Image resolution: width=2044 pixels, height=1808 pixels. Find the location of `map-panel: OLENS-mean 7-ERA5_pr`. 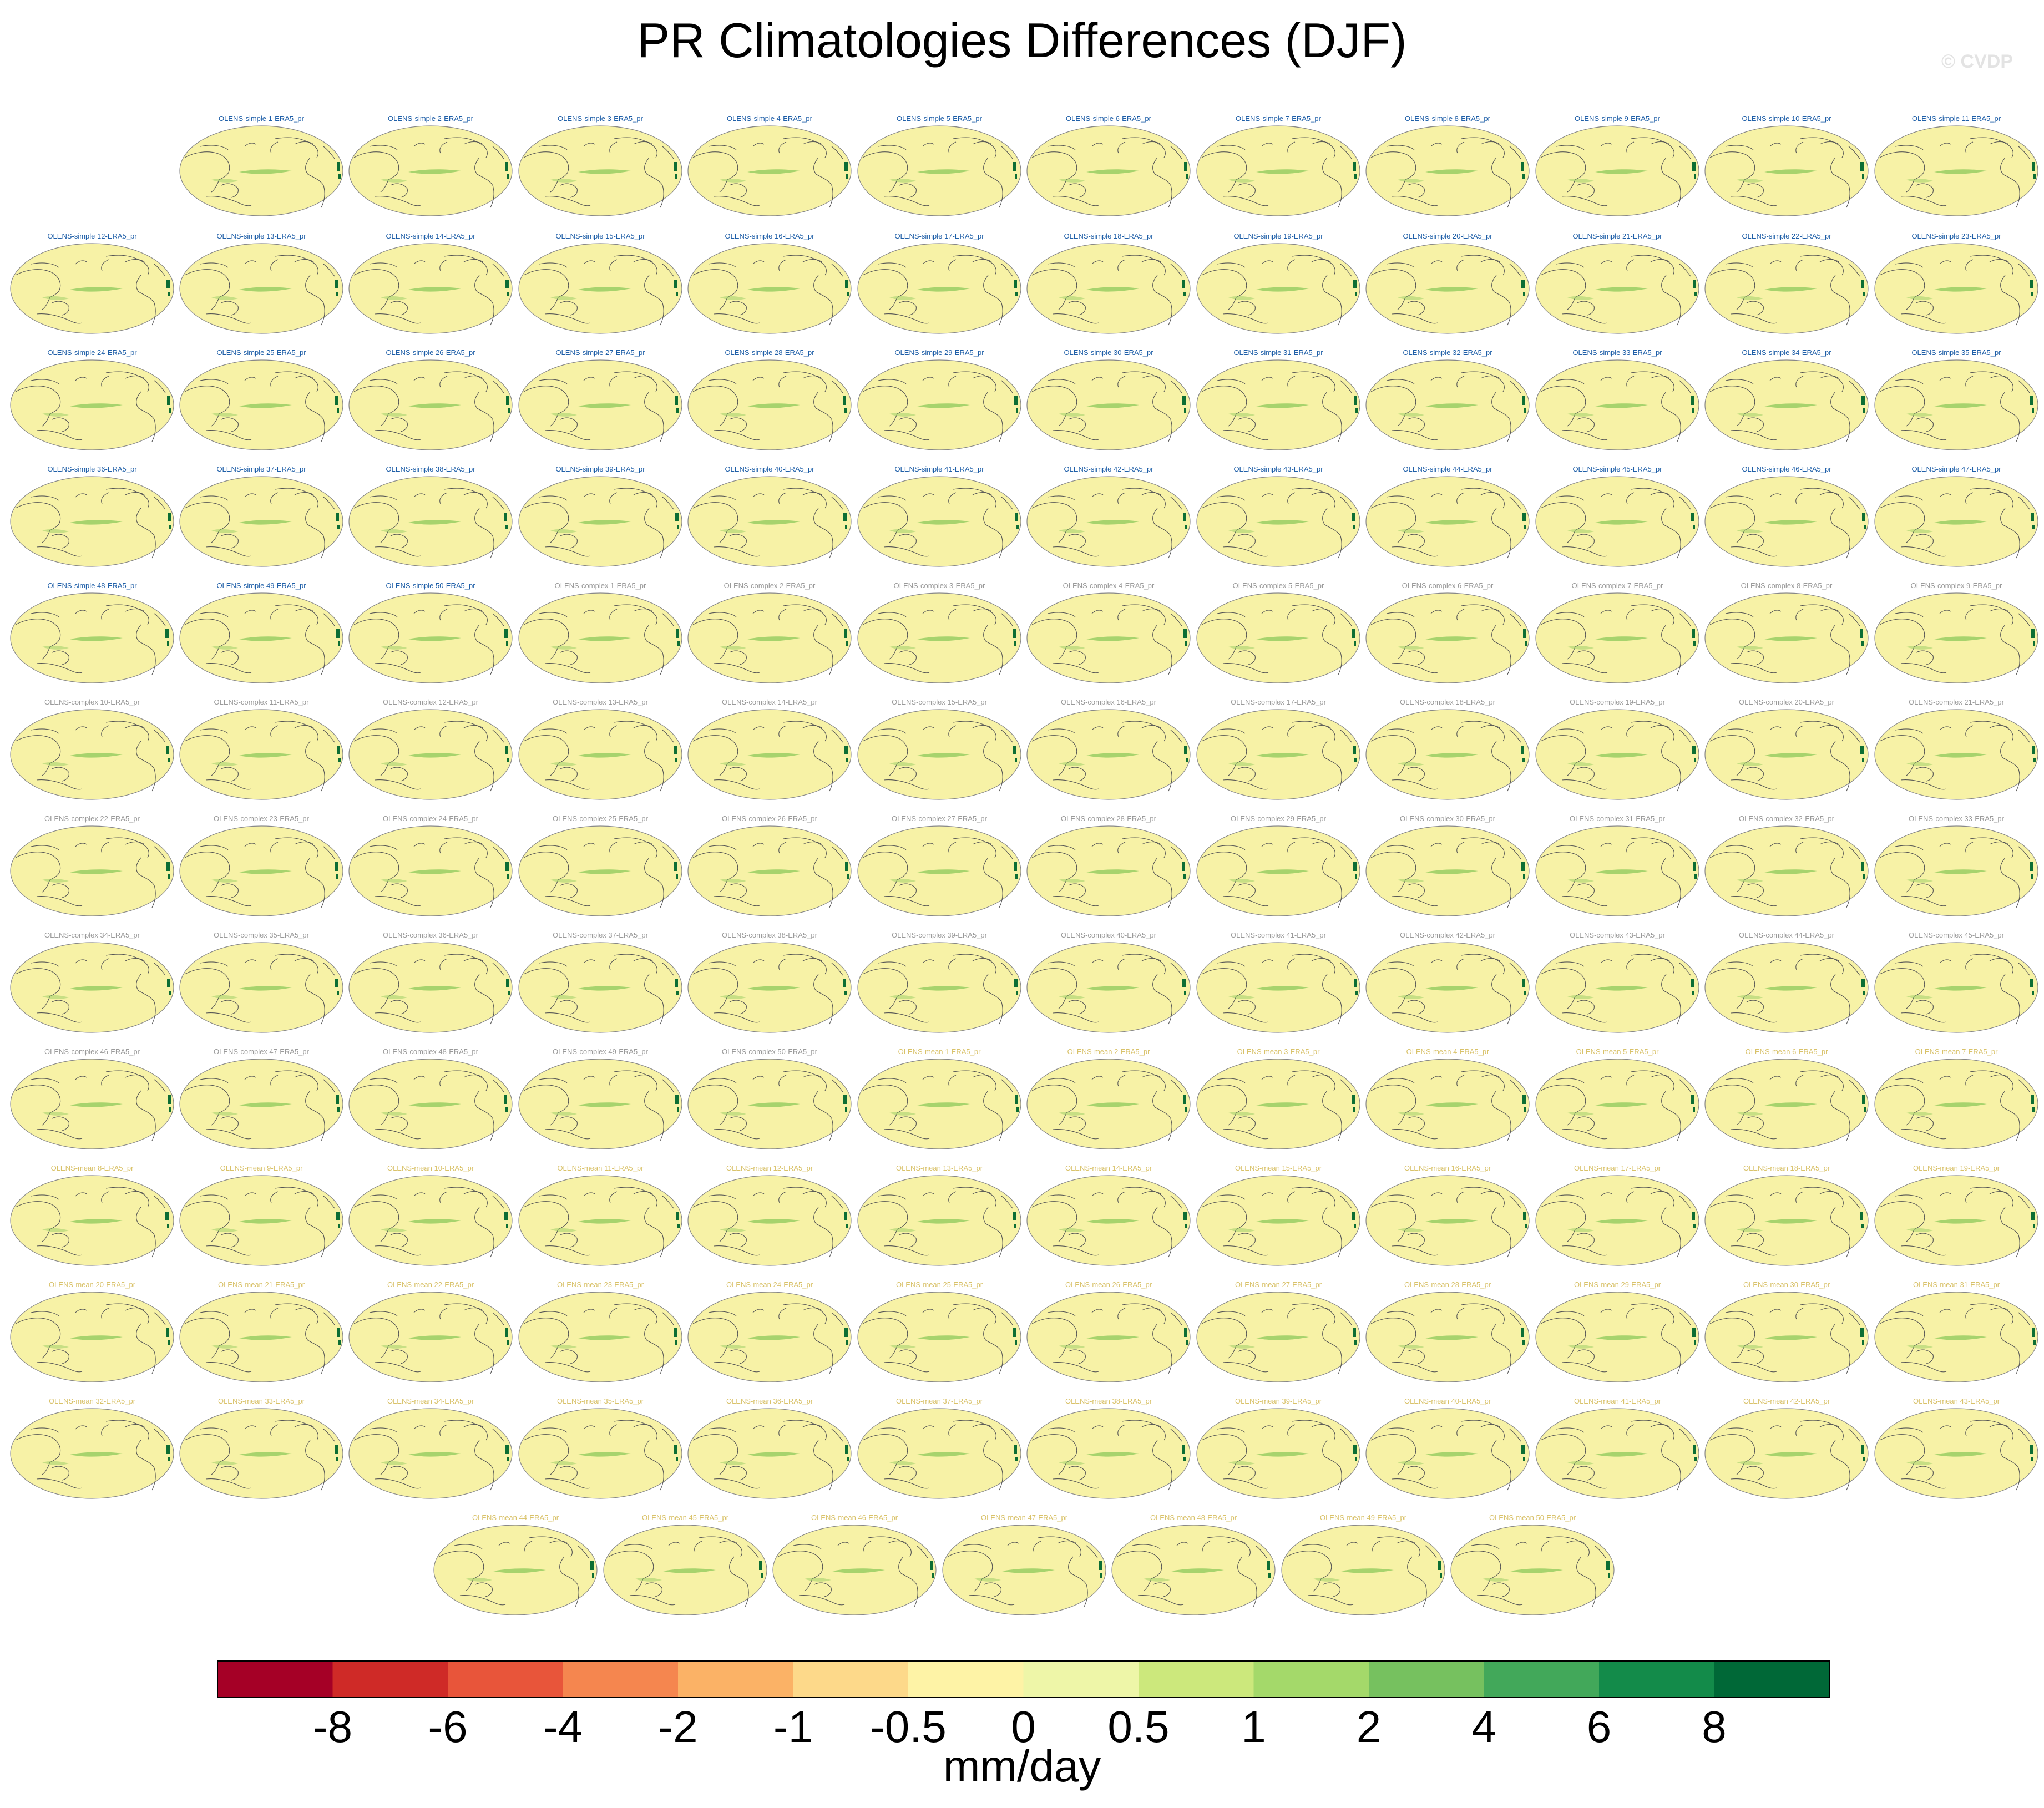

map-panel: OLENS-mean 7-ERA5_pr is located at coordinates (1957, 1100).